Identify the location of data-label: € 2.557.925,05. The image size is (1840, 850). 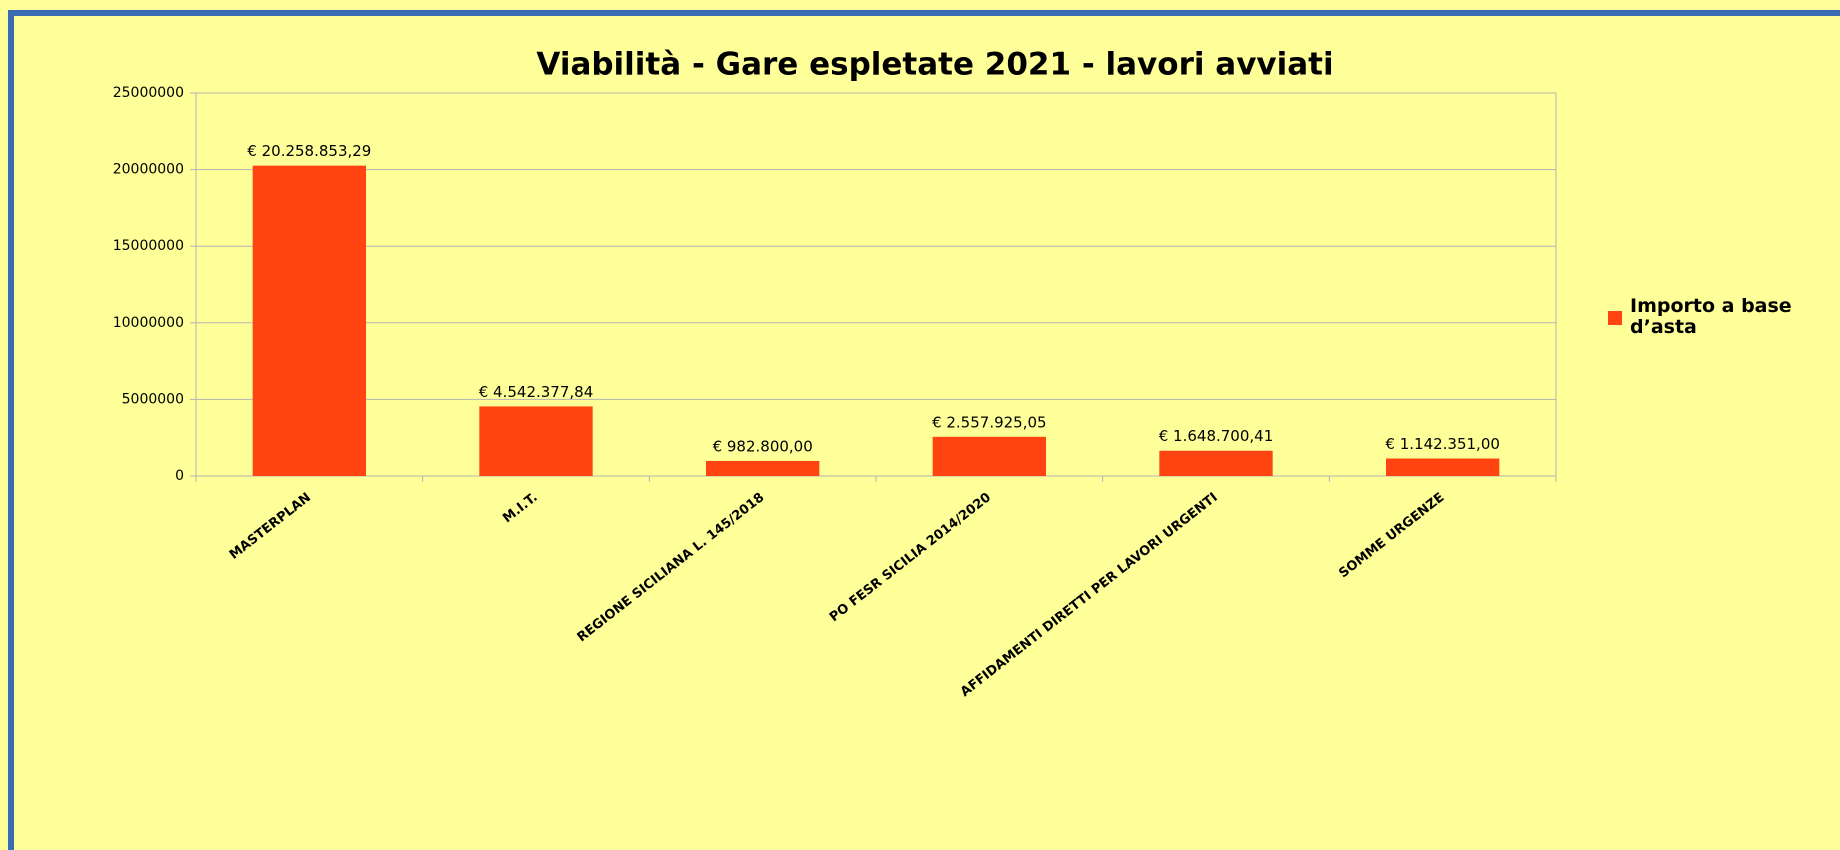
(989, 422).